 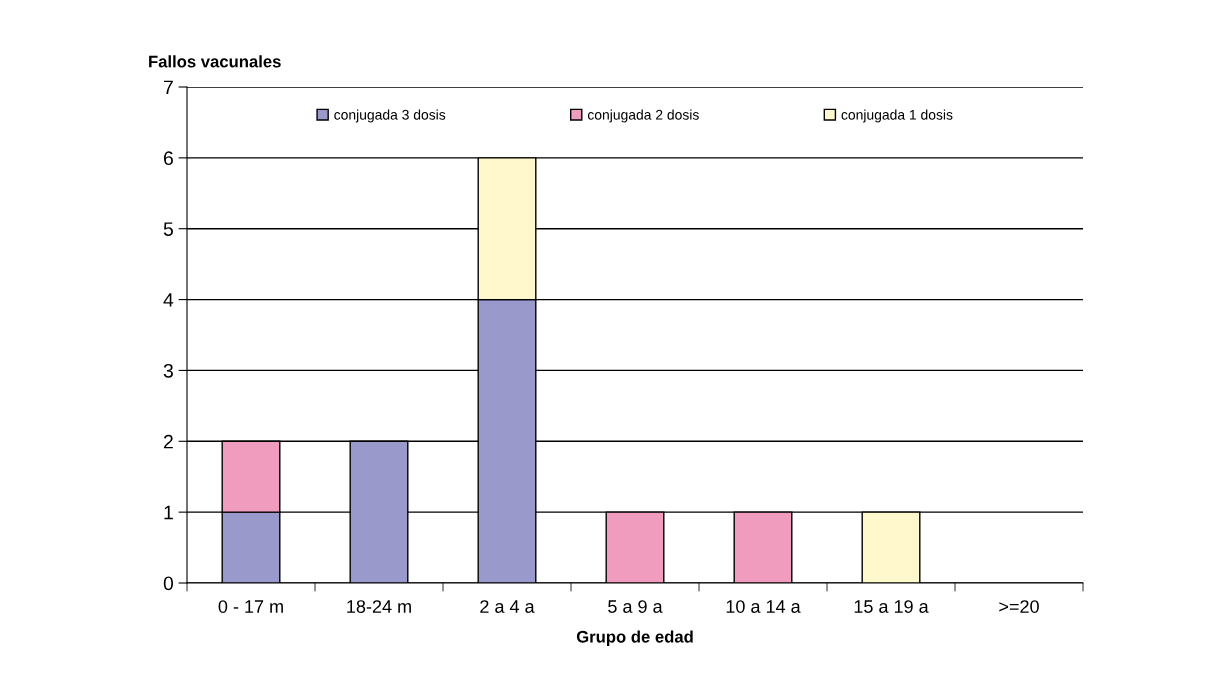 What do you see at coordinates (635, 606) in the screenshot?
I see `x-tick-label: 5 a 9 a` at bounding box center [635, 606].